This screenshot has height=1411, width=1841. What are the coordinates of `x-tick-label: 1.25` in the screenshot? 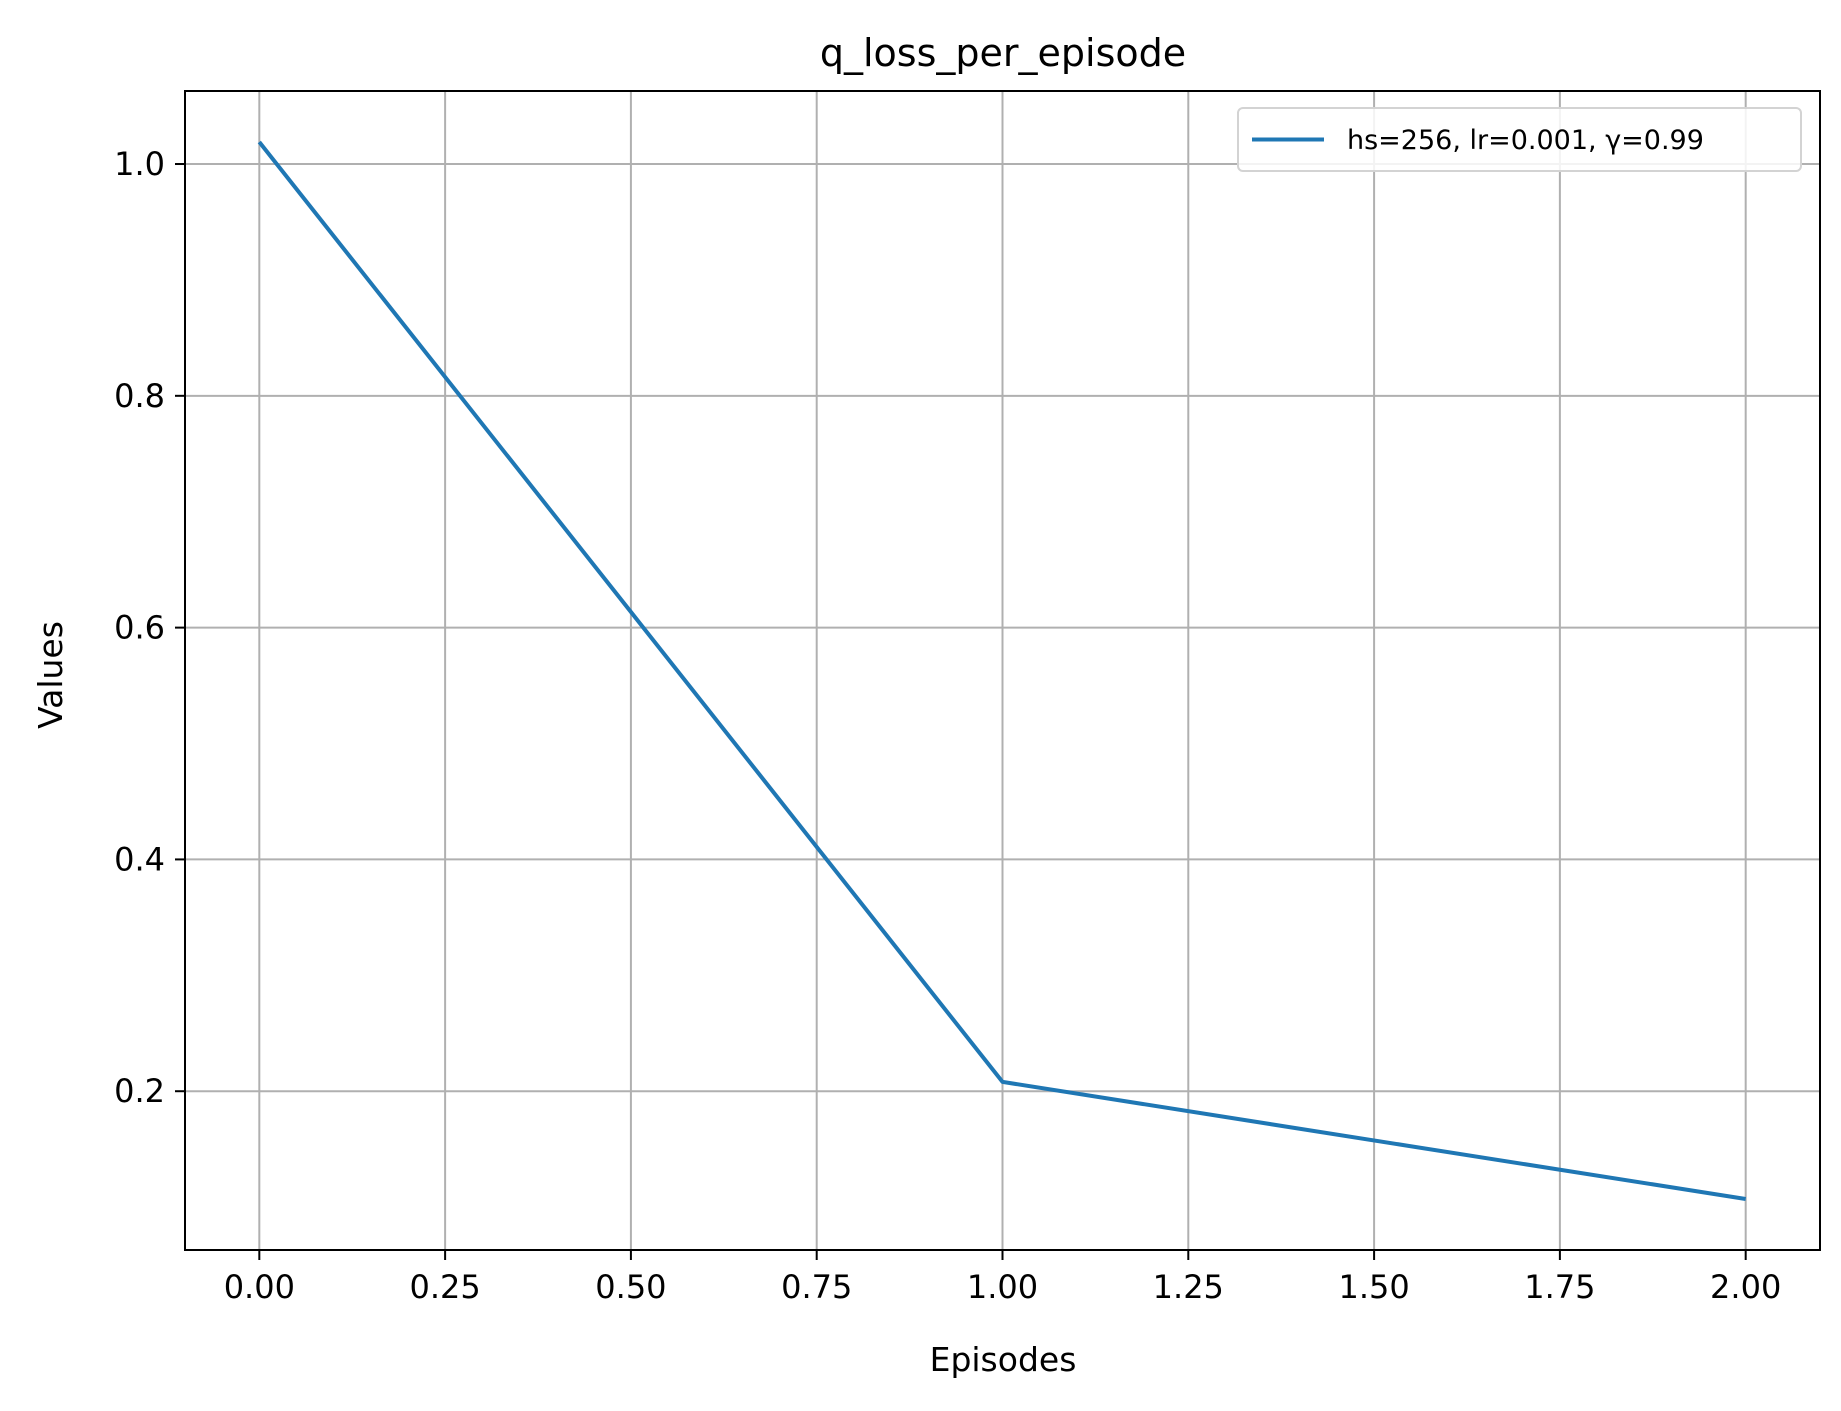 It's located at (1188, 1287).